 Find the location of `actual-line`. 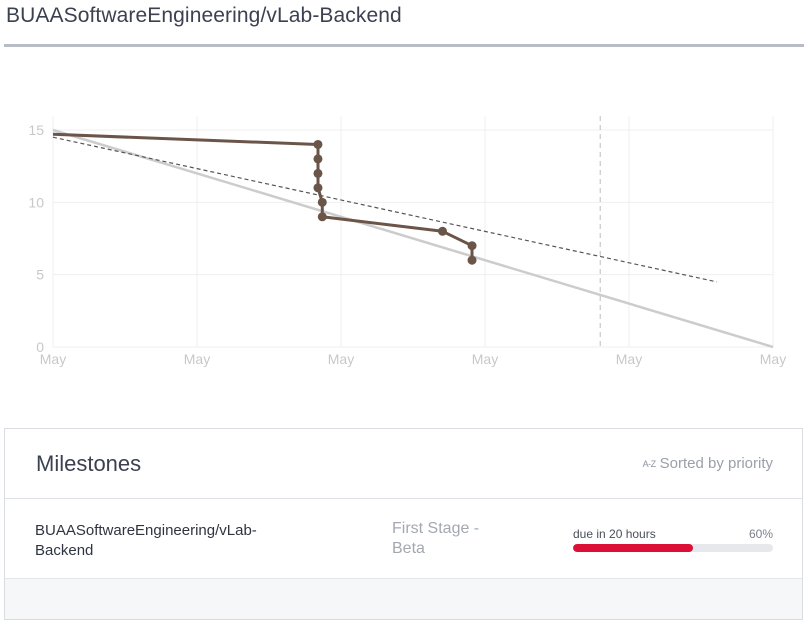

actual-line is located at coordinates (263, 196).